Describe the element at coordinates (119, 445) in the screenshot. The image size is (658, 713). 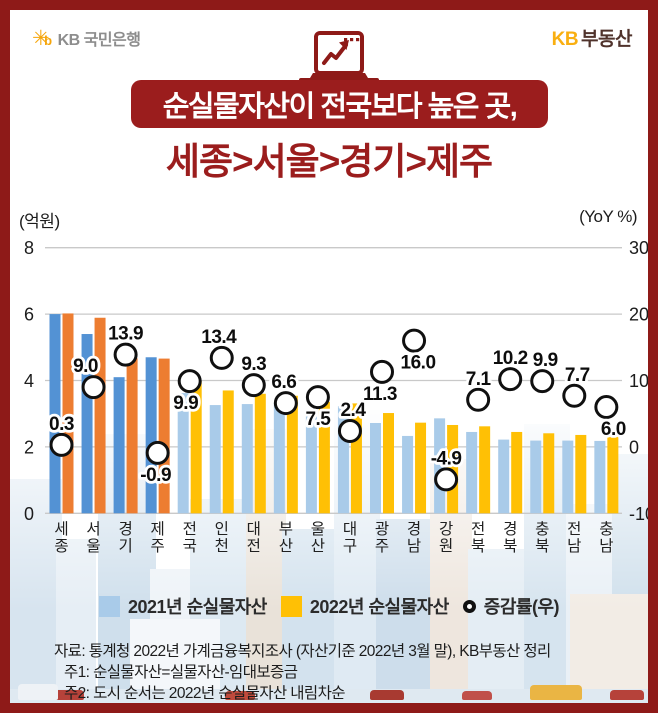
I see `bar-2021-경기` at that location.